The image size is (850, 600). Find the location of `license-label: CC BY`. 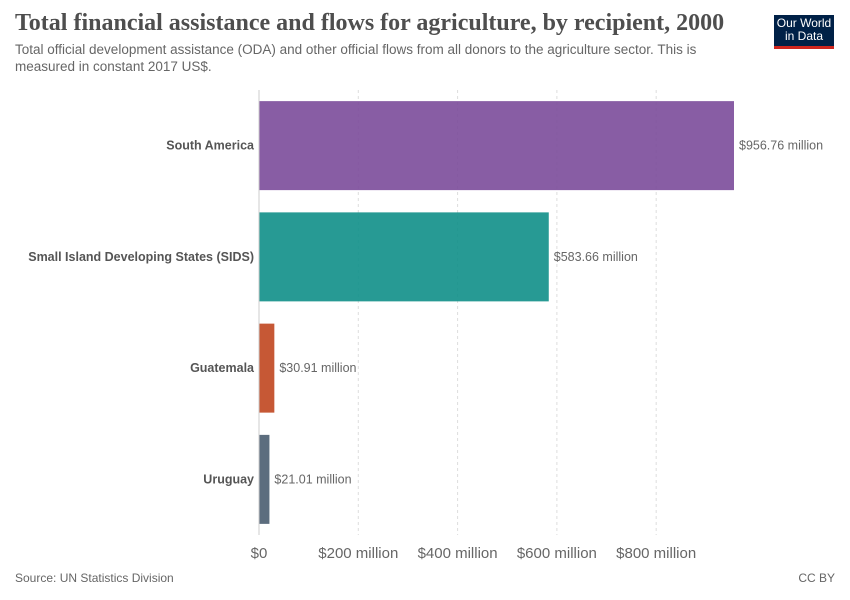

license-label: CC BY is located at coordinates (816, 578).